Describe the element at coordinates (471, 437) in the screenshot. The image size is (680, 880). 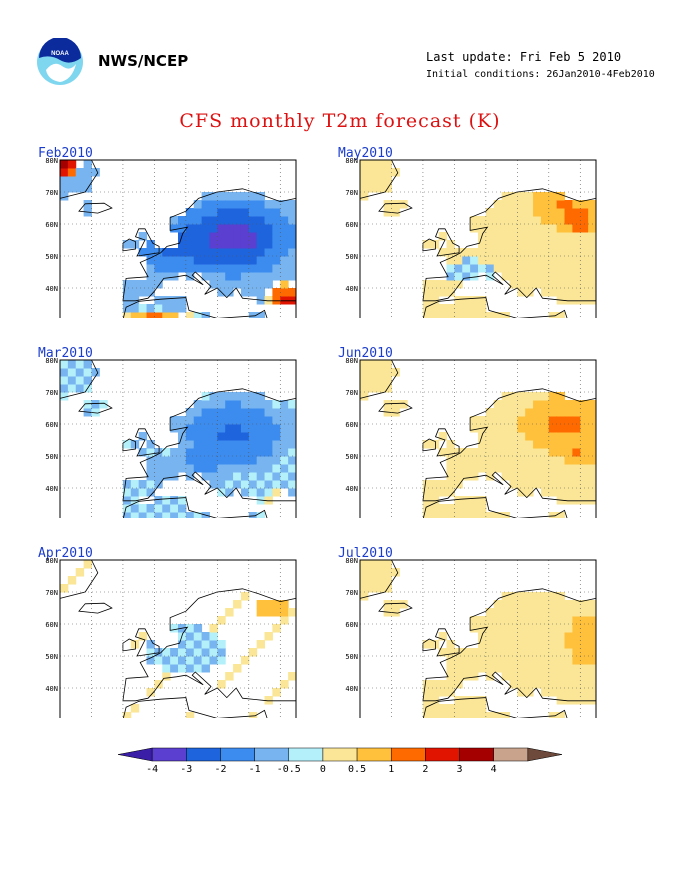
I see `map-plot: 80N70N60N50N40N30N30W20W10W010E20E30E40E` at that location.